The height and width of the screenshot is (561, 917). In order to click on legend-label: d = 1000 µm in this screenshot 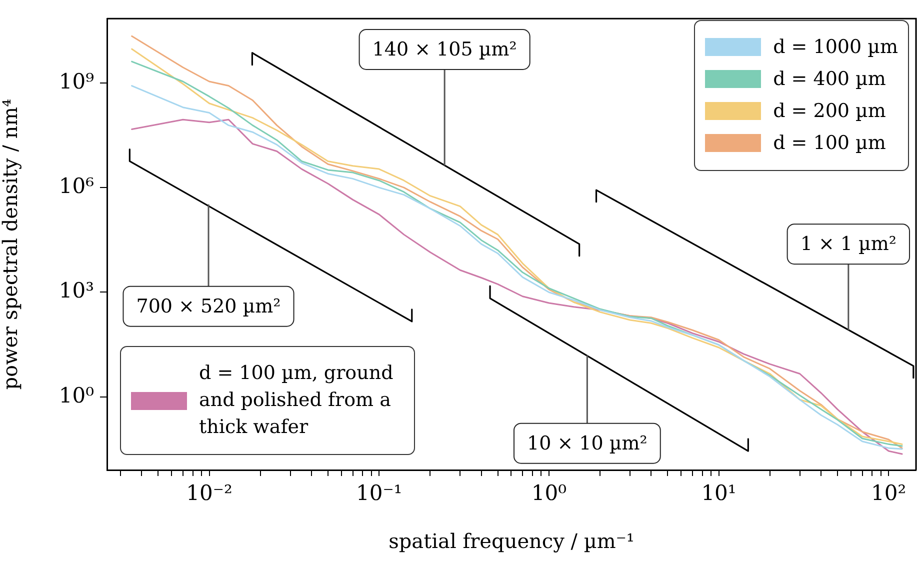, I will do `click(835, 47)`.